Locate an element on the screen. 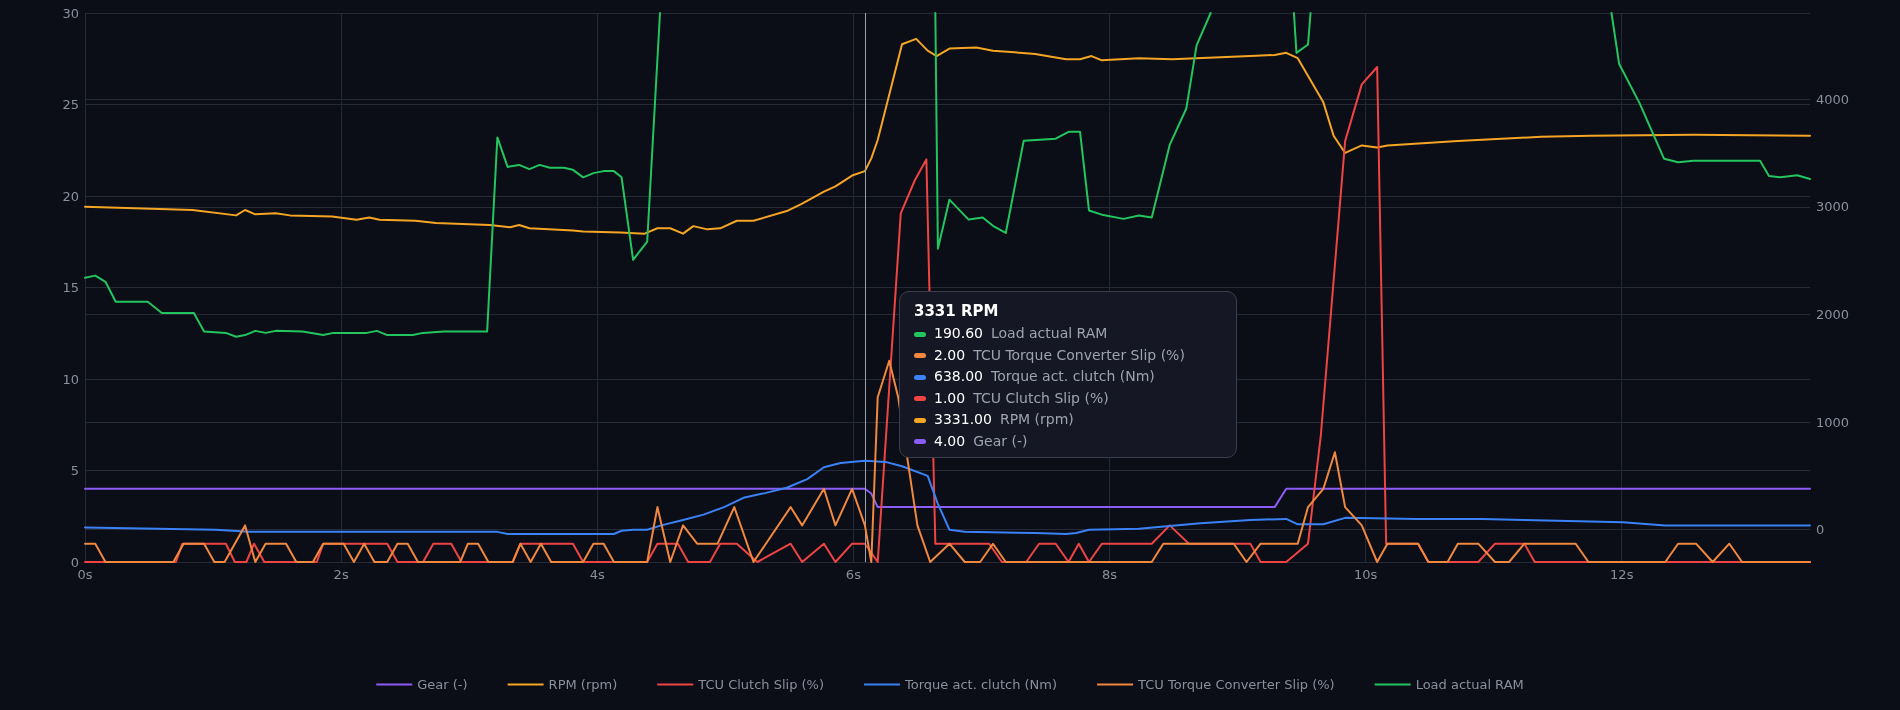  legend-label: TCU Clutch Slip (%) is located at coordinates (761, 684).